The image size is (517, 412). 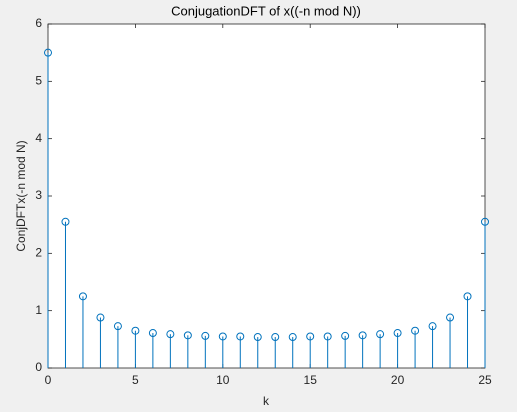 I want to click on y-tick-label: 5, so click(x=38, y=81).